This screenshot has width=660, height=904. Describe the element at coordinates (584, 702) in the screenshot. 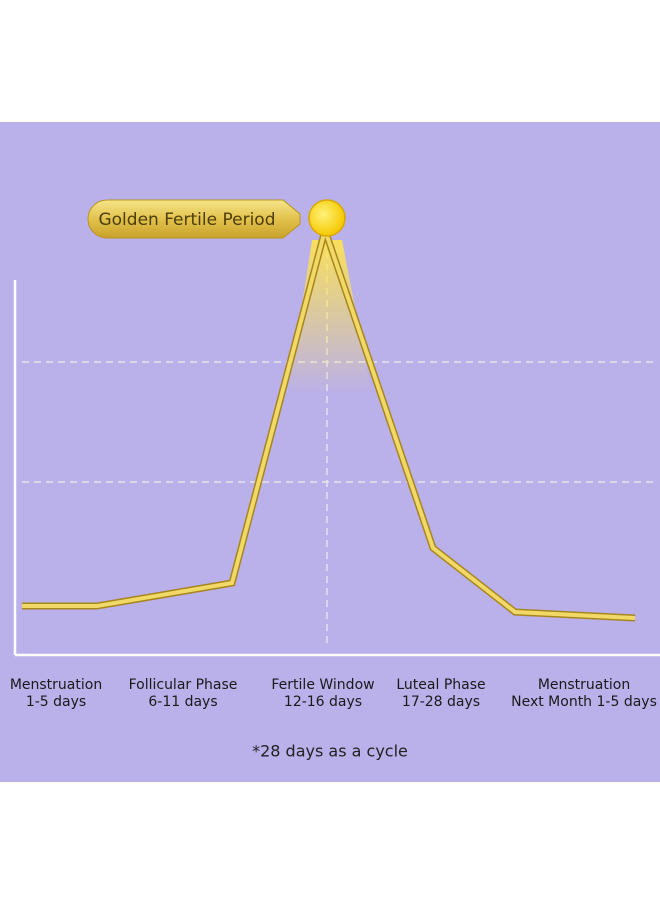

I see `phase-days: Next Month 1-5 days` at that location.